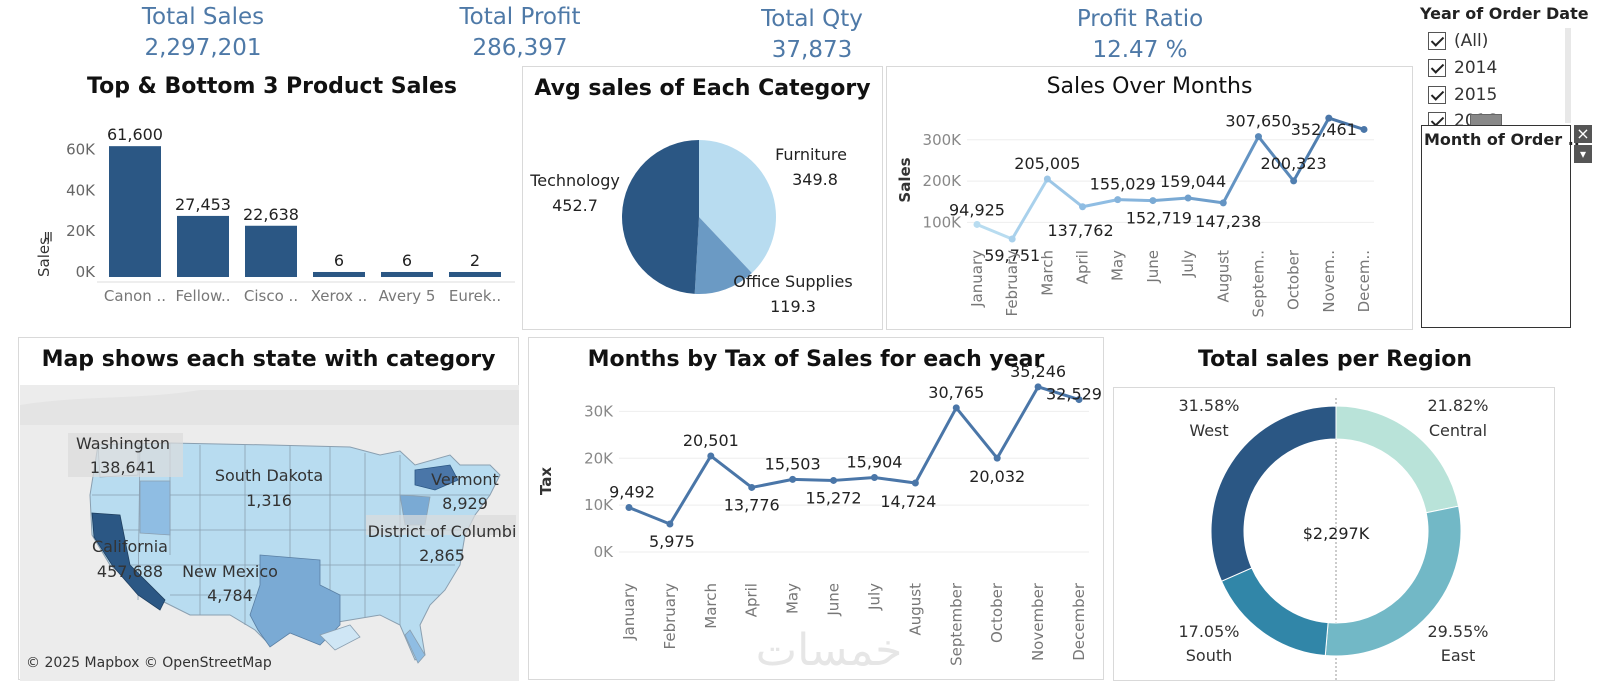 This screenshot has width=1600, height=691. What do you see at coordinates (1583, 154) in the screenshot?
I see `chevron-down-icon: ▾` at bounding box center [1583, 154].